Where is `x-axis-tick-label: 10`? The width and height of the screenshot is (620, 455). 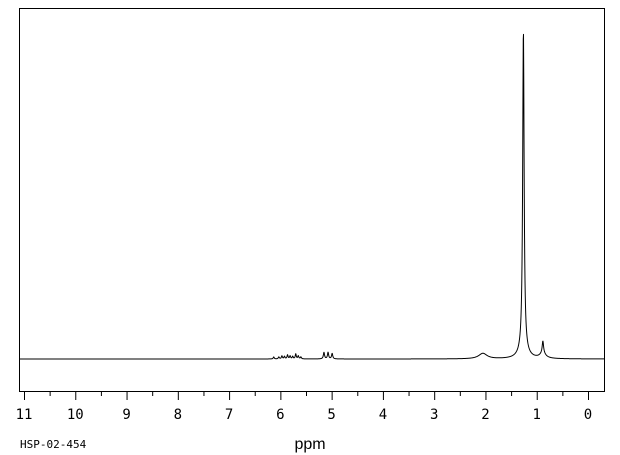 x-axis-tick-label: 10 is located at coordinates (75, 415).